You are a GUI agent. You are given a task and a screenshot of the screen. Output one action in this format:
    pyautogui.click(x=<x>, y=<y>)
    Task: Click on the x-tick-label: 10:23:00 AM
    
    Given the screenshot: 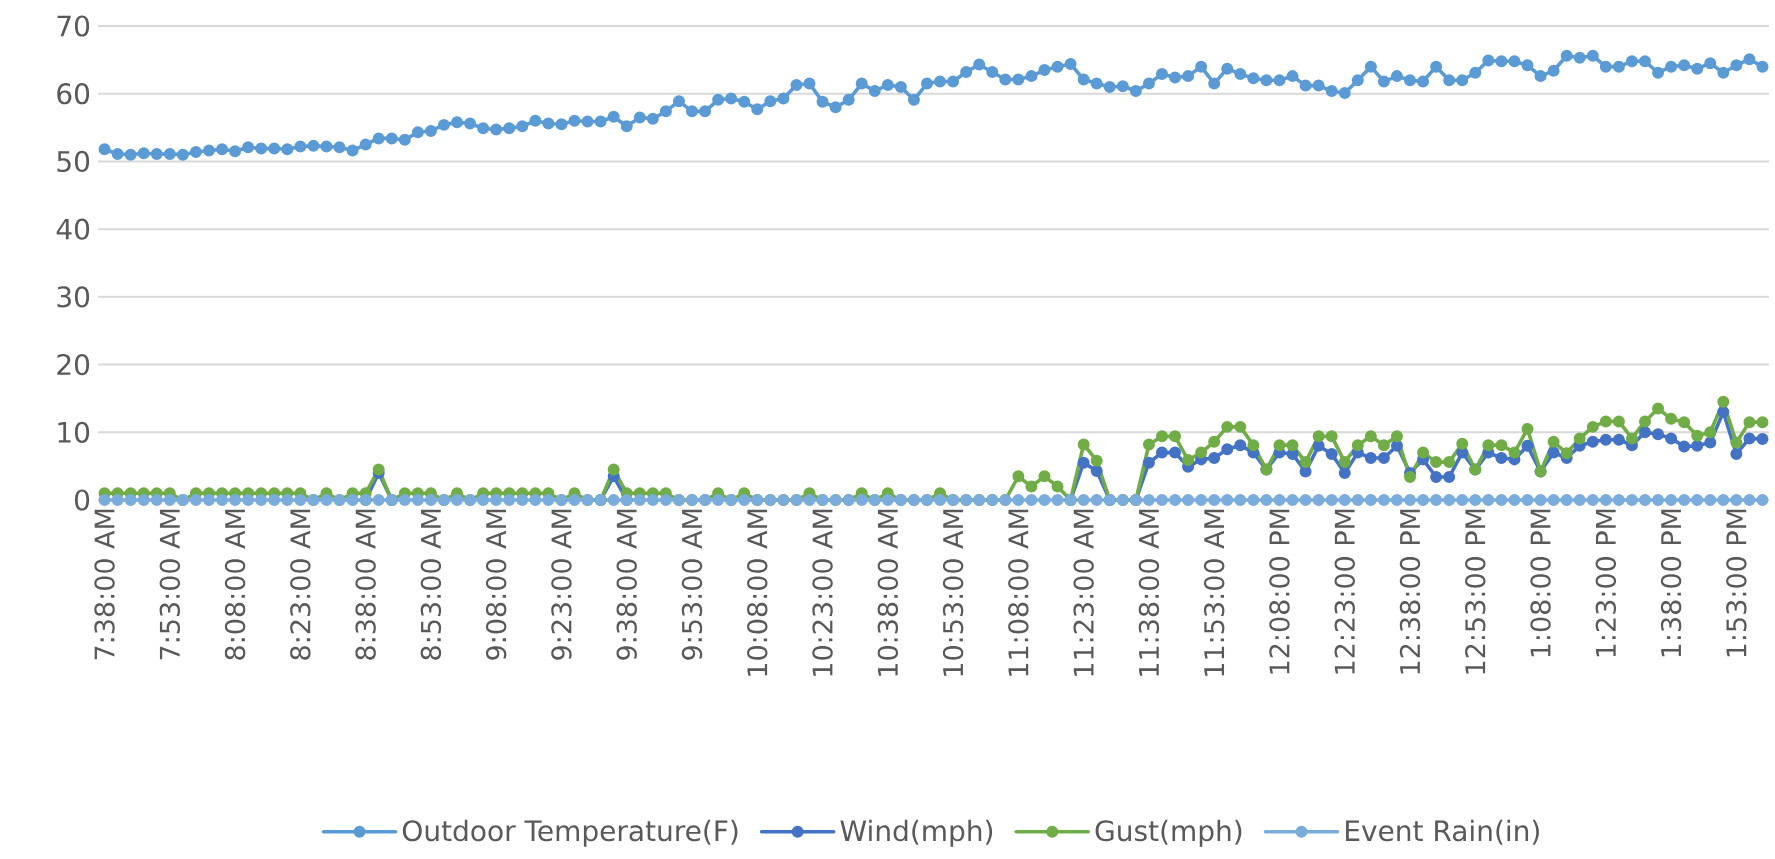 What is the action you would take?
    pyautogui.click(x=822, y=592)
    